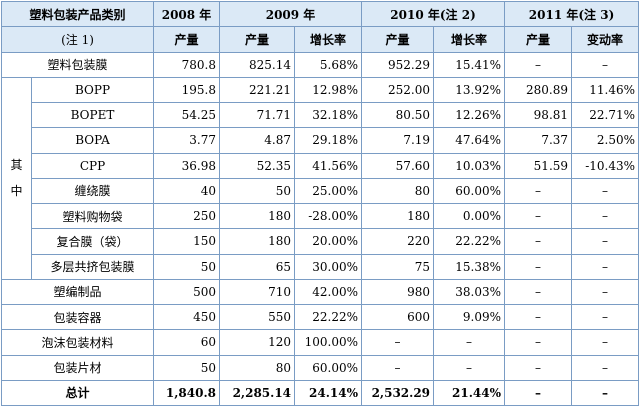 This screenshot has width=639, height=407. Describe the element at coordinates (328, 90) in the screenshot. I see `growth-2009-cell: 12.98%` at that location.